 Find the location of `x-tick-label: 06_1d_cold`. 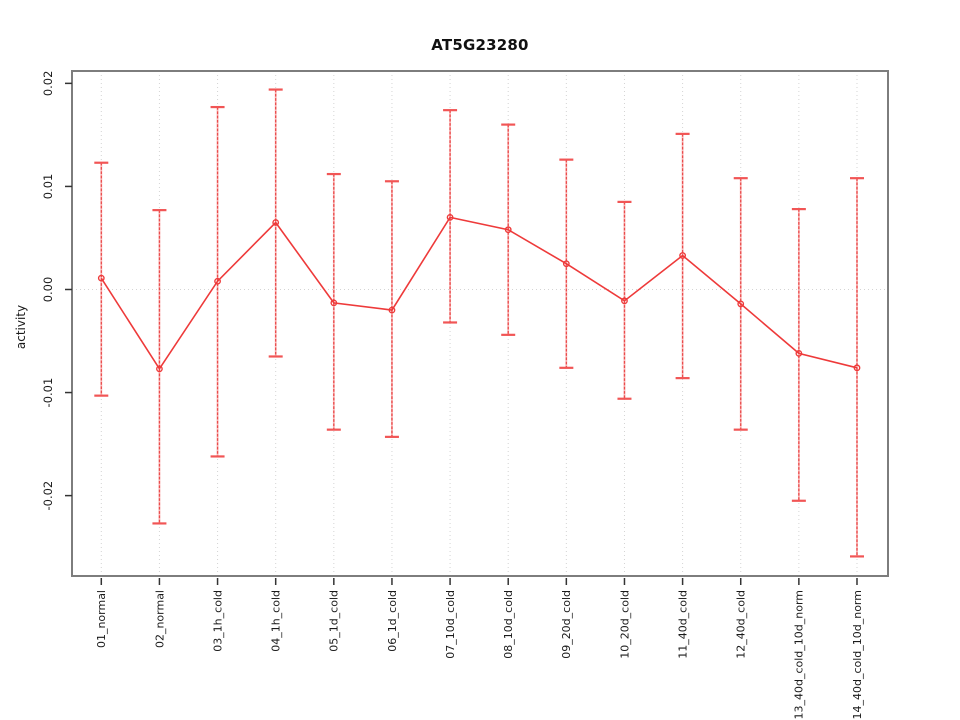

x-tick-label: 06_1d_cold is located at coordinates (392, 621).